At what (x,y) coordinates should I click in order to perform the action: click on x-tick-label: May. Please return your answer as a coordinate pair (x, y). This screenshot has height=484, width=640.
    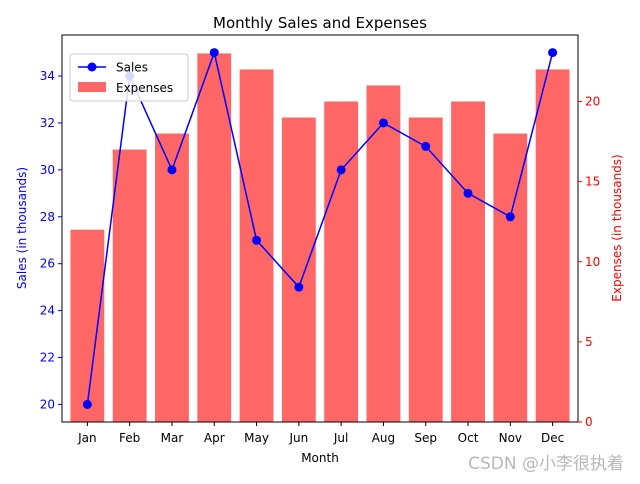
    Looking at the image, I should click on (256, 438).